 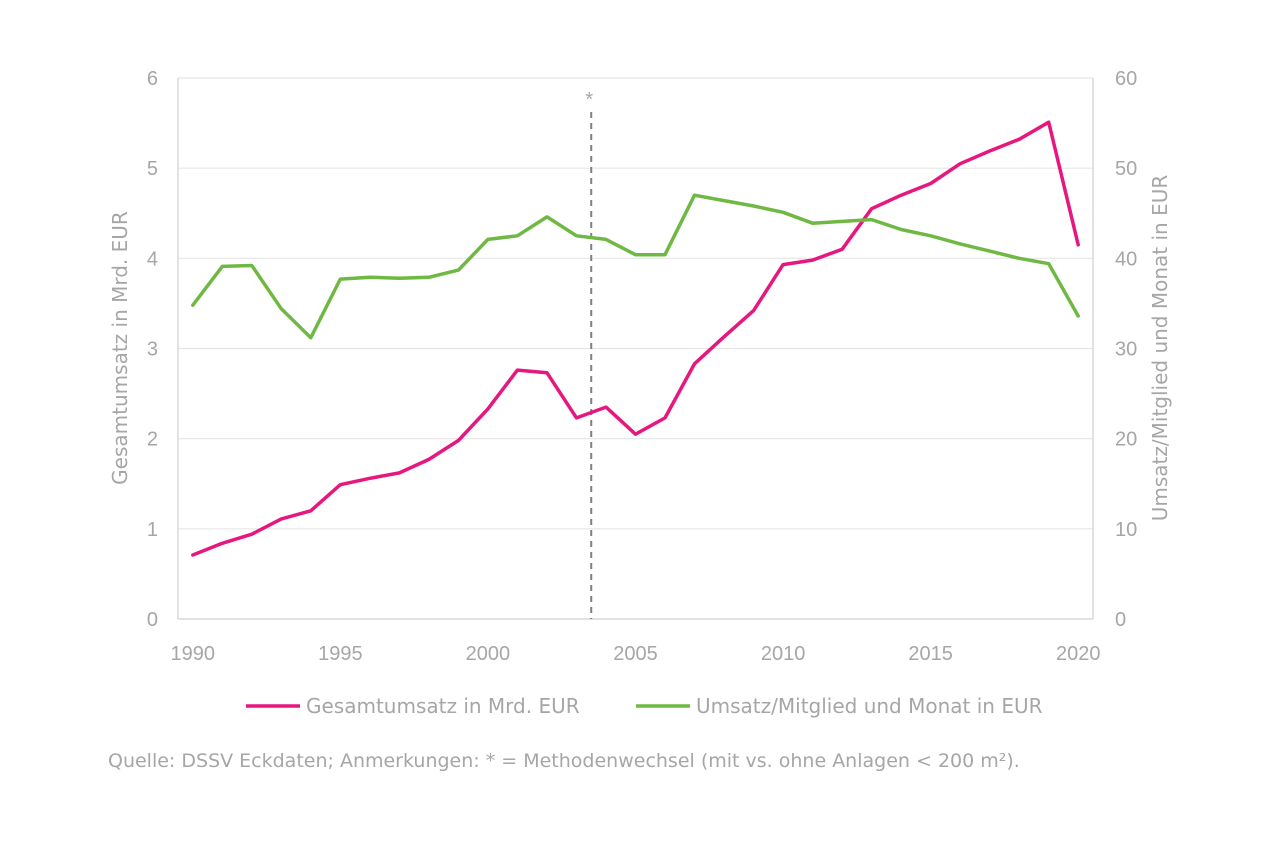 What do you see at coordinates (152, 620) in the screenshot?
I see `y-tick-label-left: 0` at bounding box center [152, 620].